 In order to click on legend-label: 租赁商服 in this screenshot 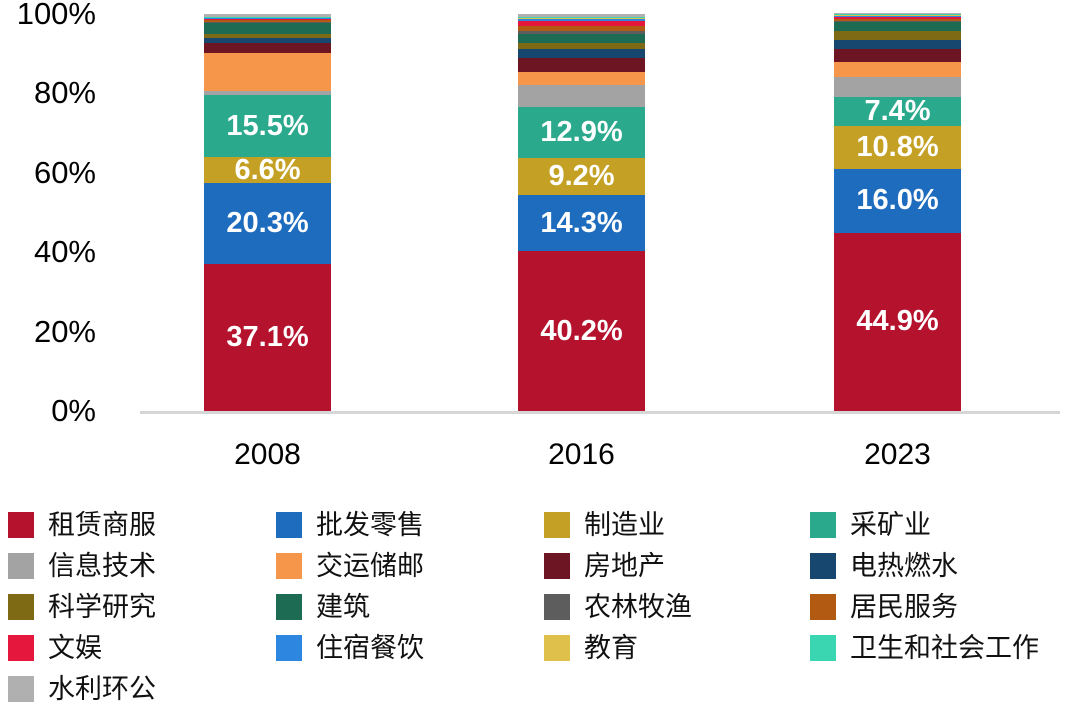, I will do `click(102, 524)`.